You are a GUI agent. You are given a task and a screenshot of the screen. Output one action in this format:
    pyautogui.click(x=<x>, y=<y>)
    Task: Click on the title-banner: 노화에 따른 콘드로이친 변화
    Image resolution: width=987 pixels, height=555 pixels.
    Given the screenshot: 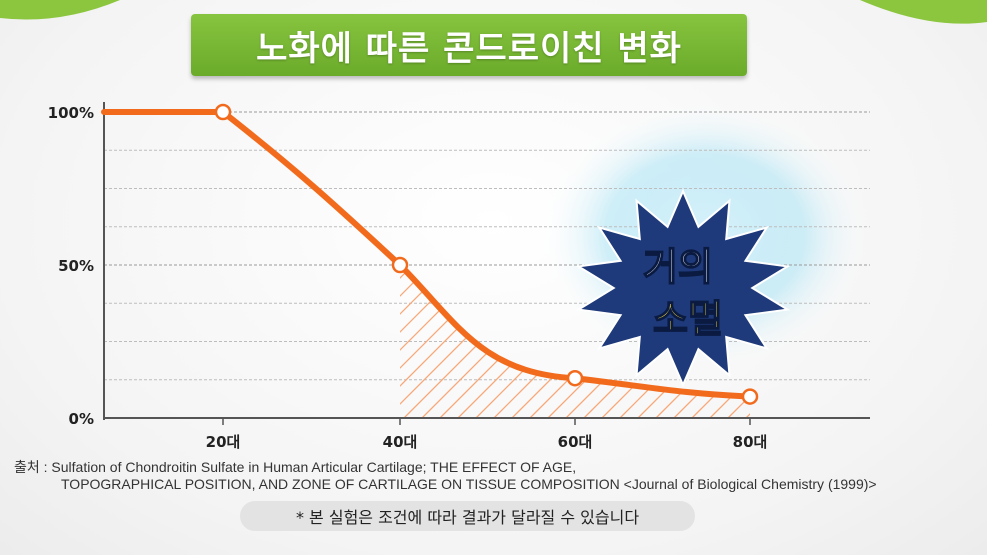 What is the action you would take?
    pyautogui.click(x=469, y=45)
    